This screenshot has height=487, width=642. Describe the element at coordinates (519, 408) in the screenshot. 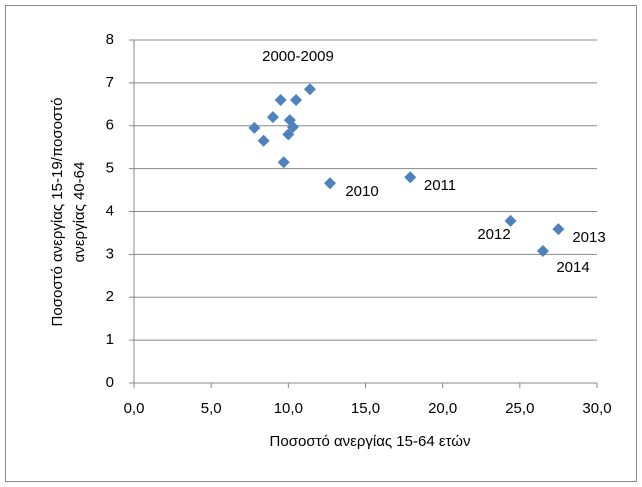

I see `x-tick-label: 25,0` at that location.